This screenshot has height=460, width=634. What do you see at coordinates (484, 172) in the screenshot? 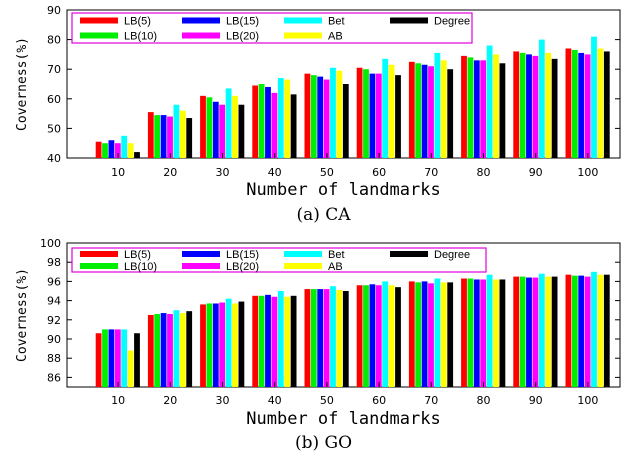
I see `x-tick-label: 80` at bounding box center [484, 172].